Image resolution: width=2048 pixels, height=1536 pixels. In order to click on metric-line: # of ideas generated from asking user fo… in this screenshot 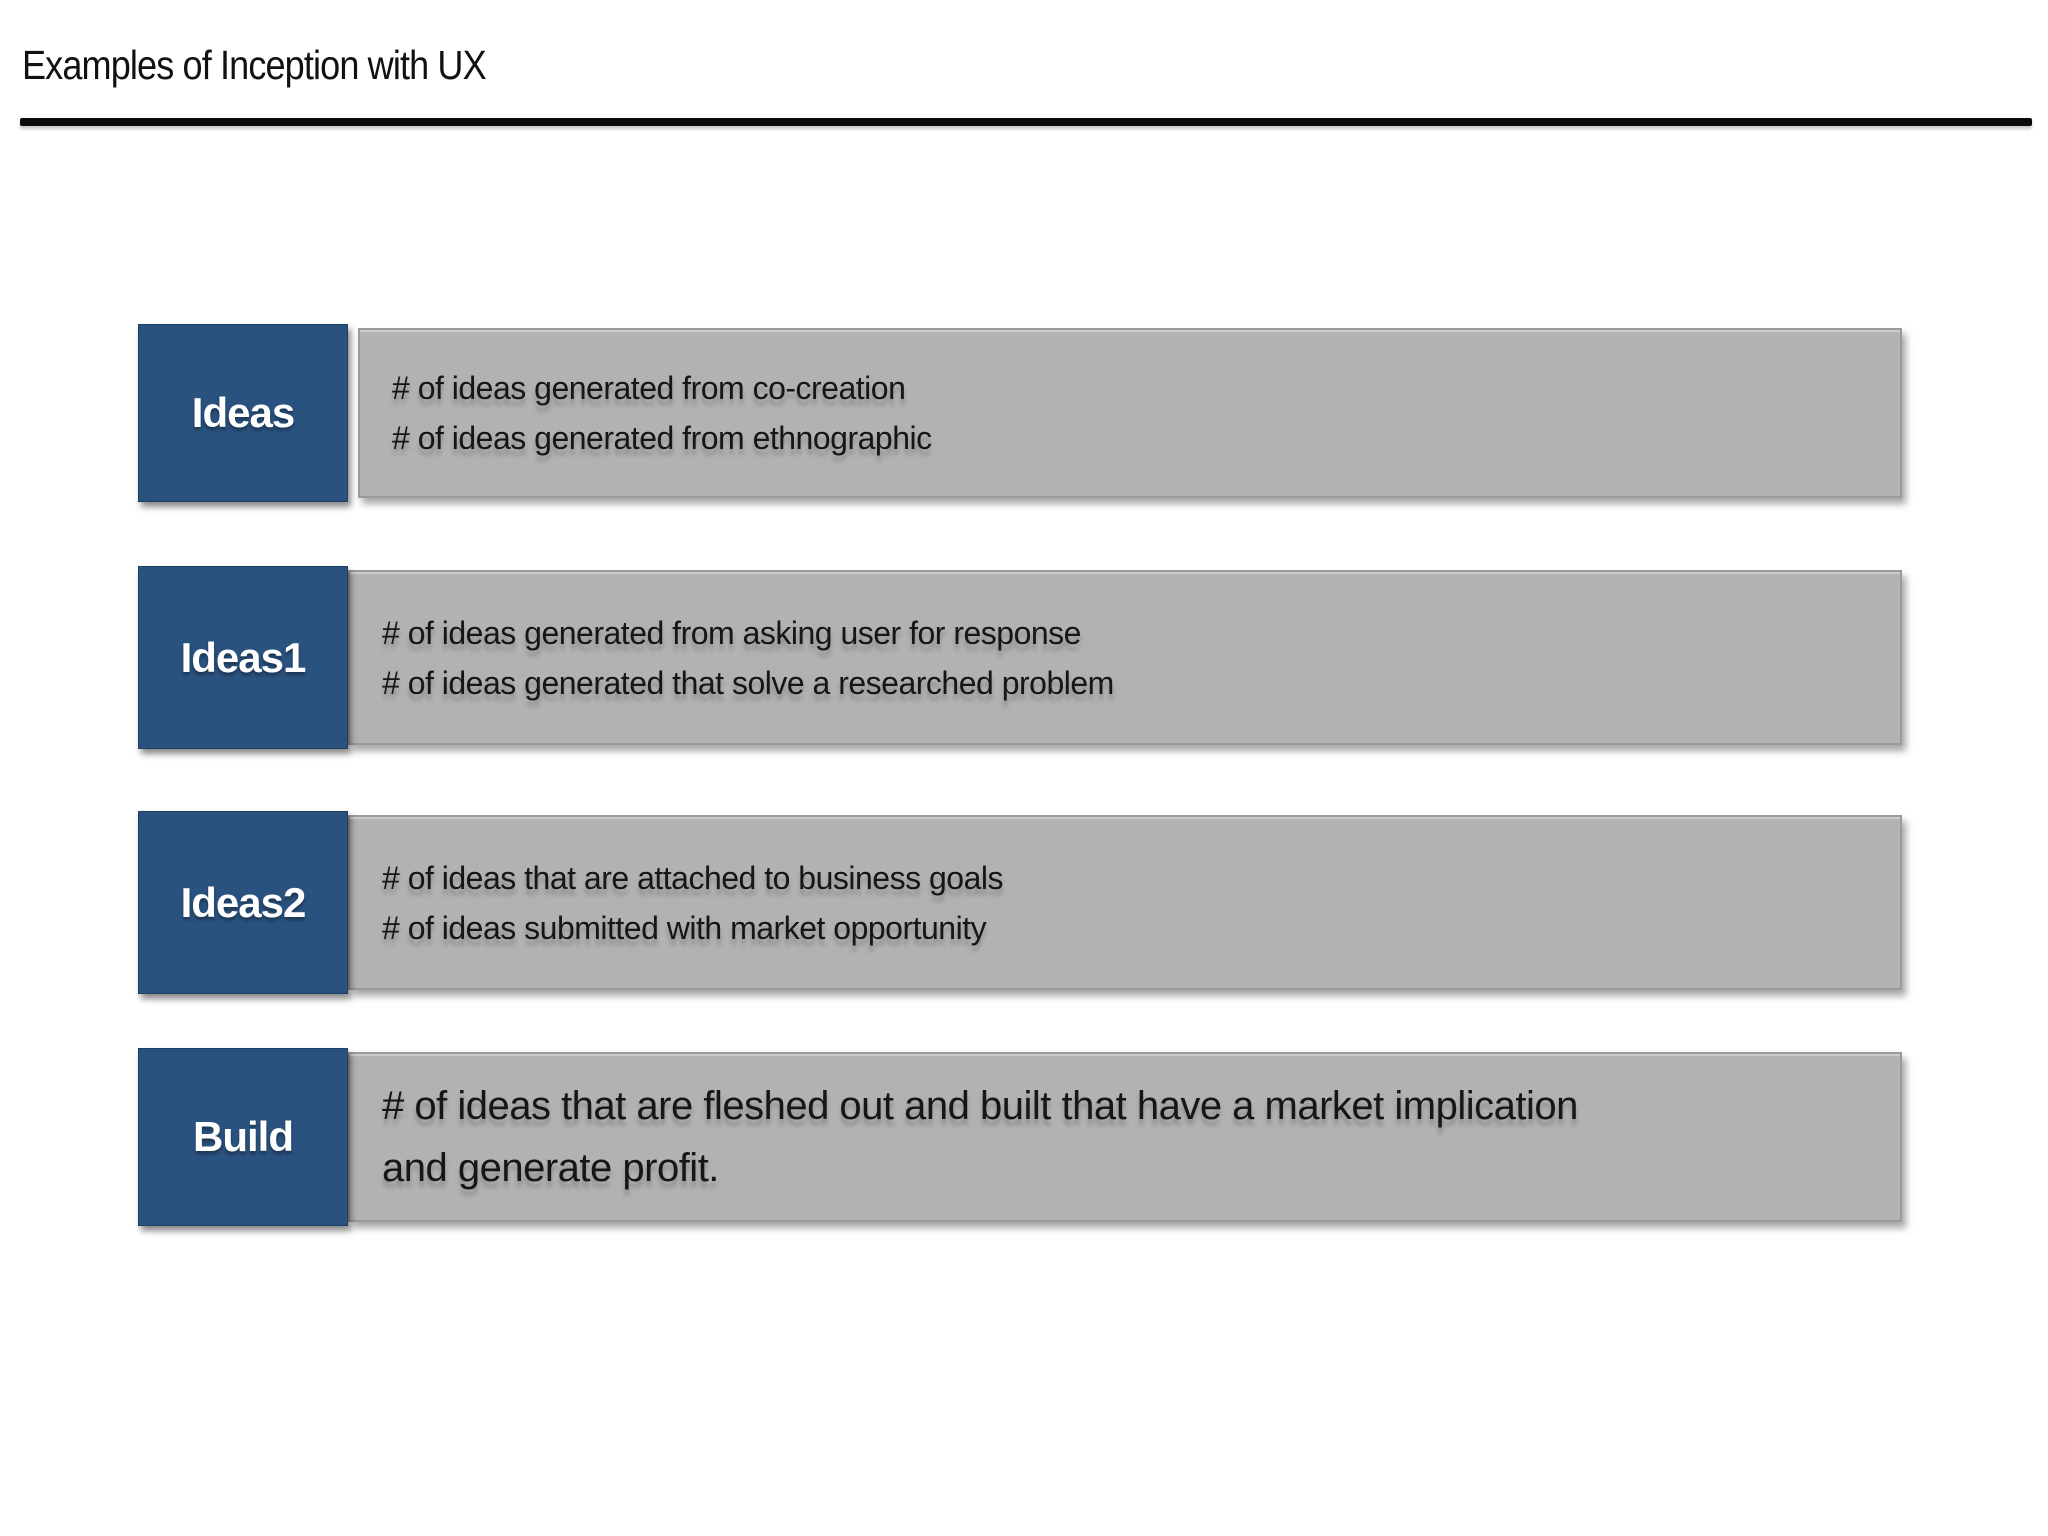, I will do `click(731, 632)`.